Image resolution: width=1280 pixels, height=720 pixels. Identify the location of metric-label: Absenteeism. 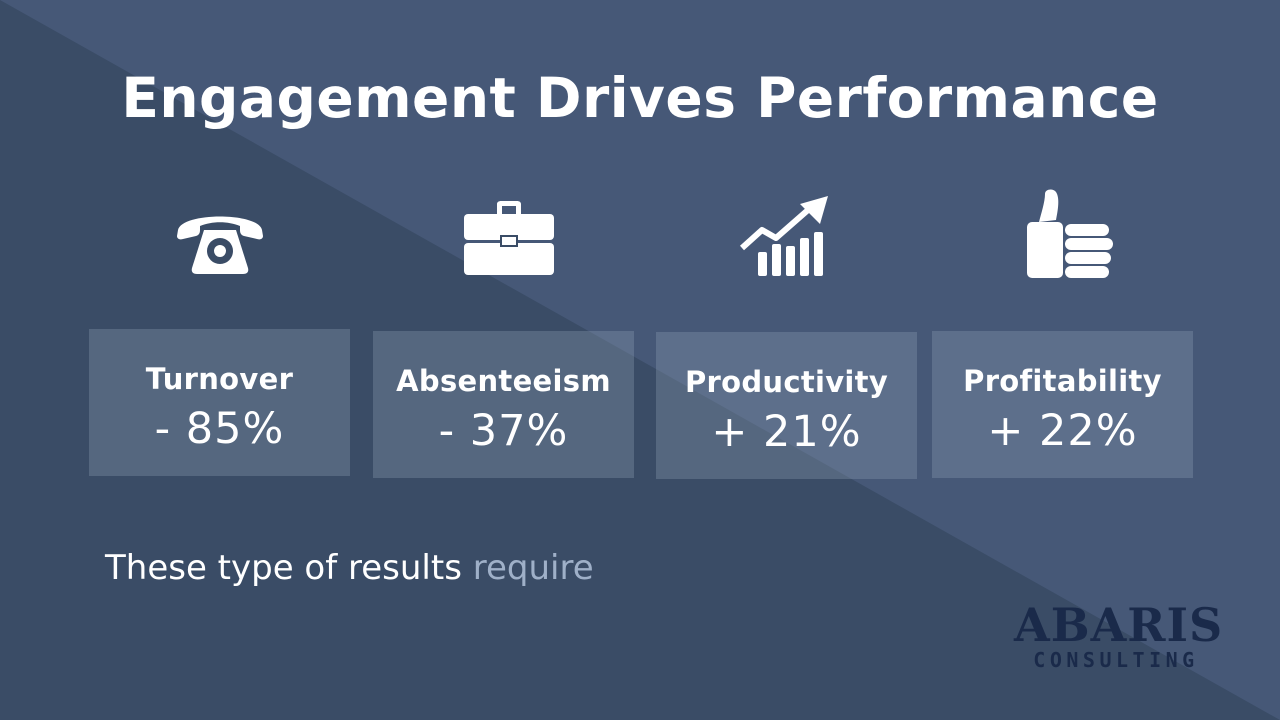
(503, 381).